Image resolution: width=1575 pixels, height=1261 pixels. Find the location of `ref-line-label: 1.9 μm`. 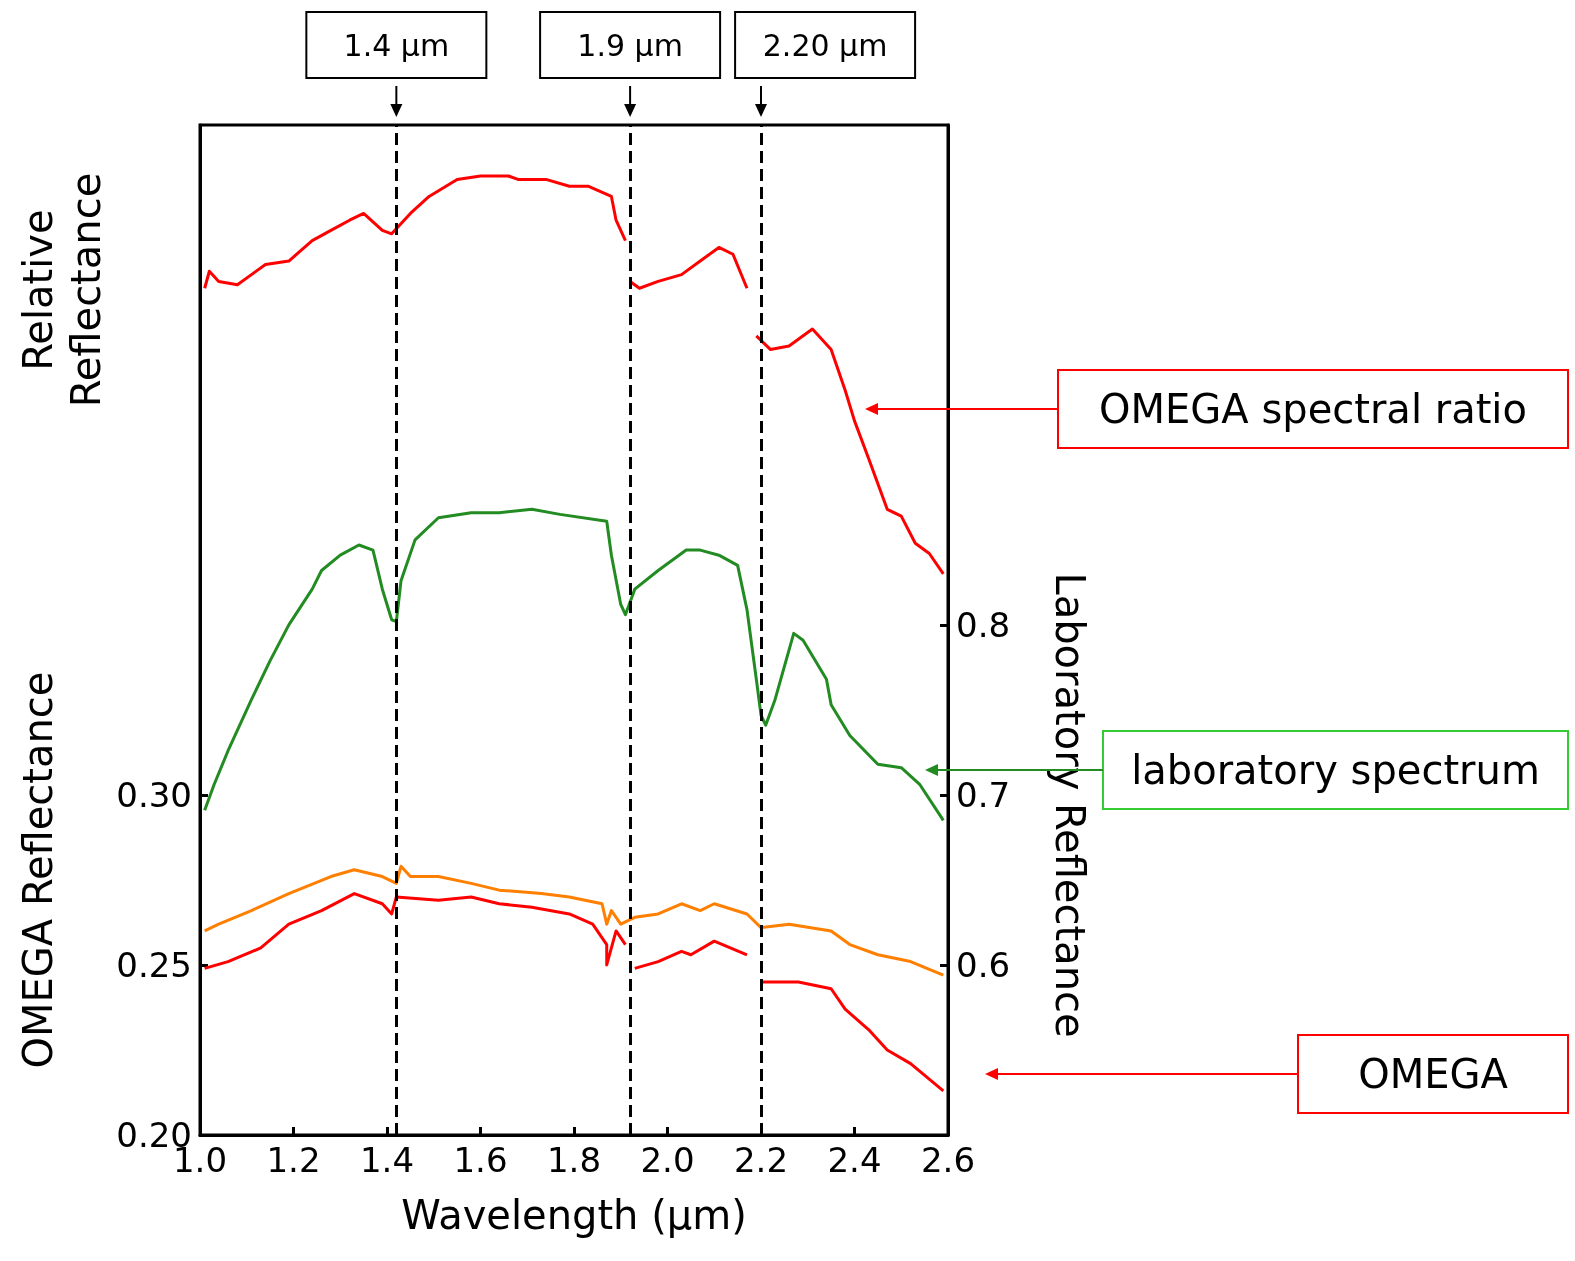

ref-line-label: 1.9 μm is located at coordinates (630, 45).